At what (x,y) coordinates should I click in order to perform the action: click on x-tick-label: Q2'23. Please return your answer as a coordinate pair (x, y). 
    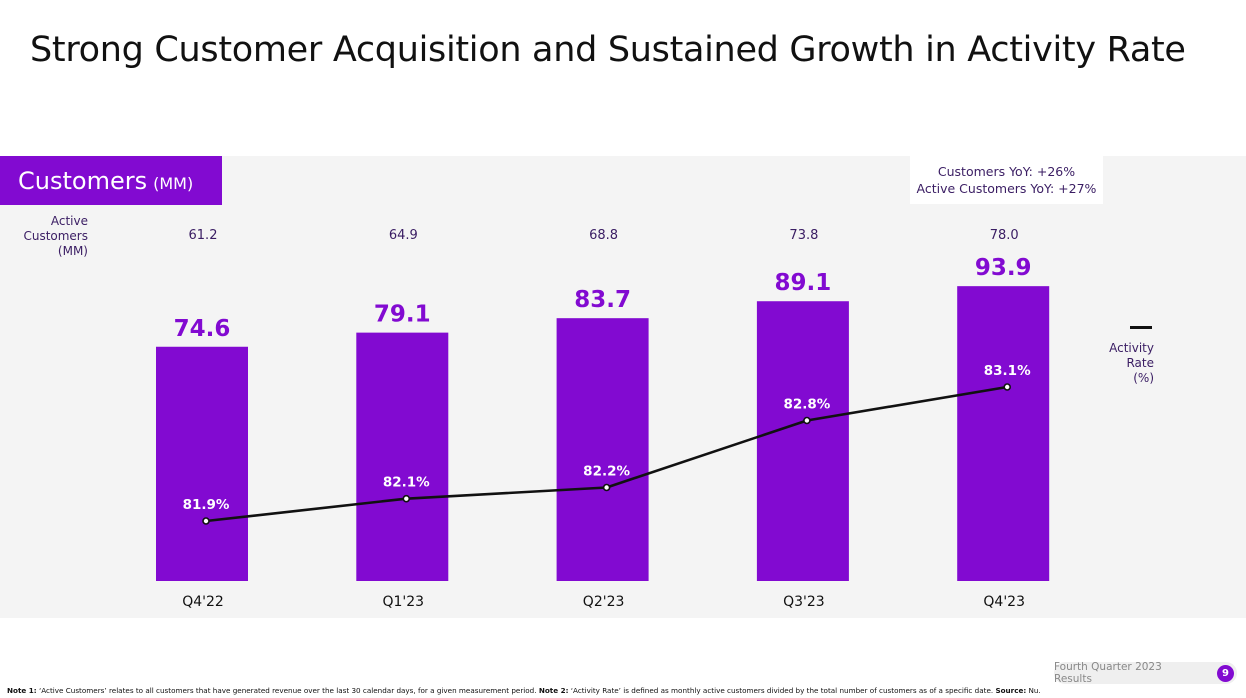
    Looking at the image, I should click on (604, 602).